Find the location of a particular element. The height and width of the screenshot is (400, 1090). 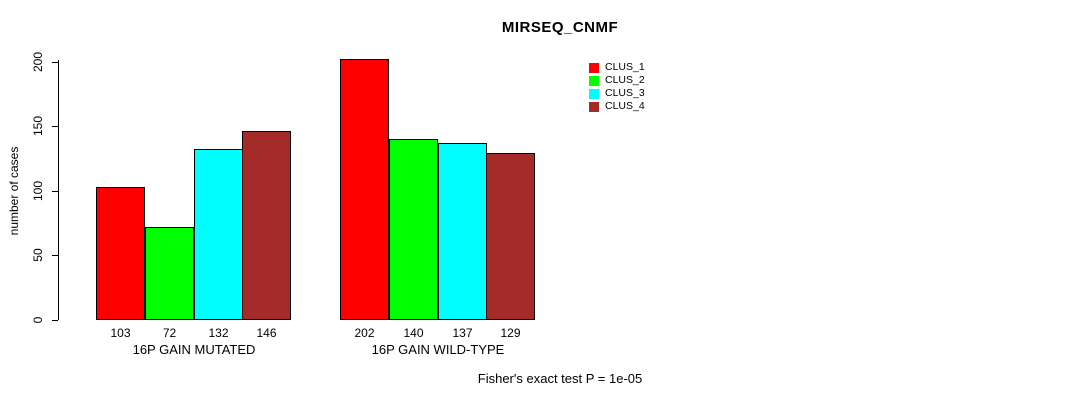

legend-row-clus_1: CLUS_1 is located at coordinates (617, 67).